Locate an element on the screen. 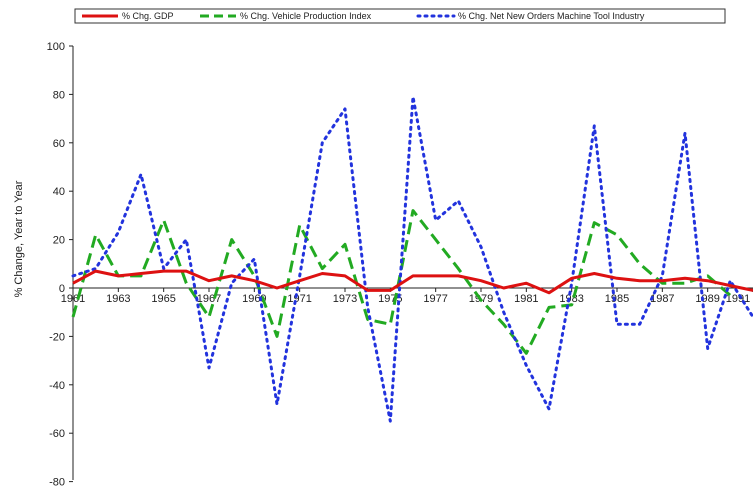 This screenshot has height=490, width=753. x-tick-label: 1973 is located at coordinates (345, 299).